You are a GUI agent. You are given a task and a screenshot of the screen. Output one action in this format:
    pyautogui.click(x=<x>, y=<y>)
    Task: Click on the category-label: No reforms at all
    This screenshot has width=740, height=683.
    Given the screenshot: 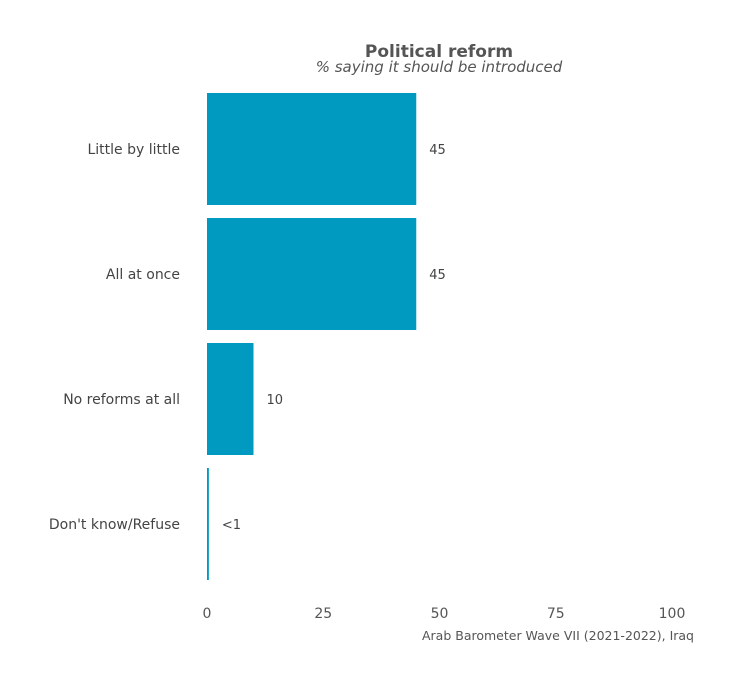 What is the action you would take?
    pyautogui.click(x=121, y=400)
    